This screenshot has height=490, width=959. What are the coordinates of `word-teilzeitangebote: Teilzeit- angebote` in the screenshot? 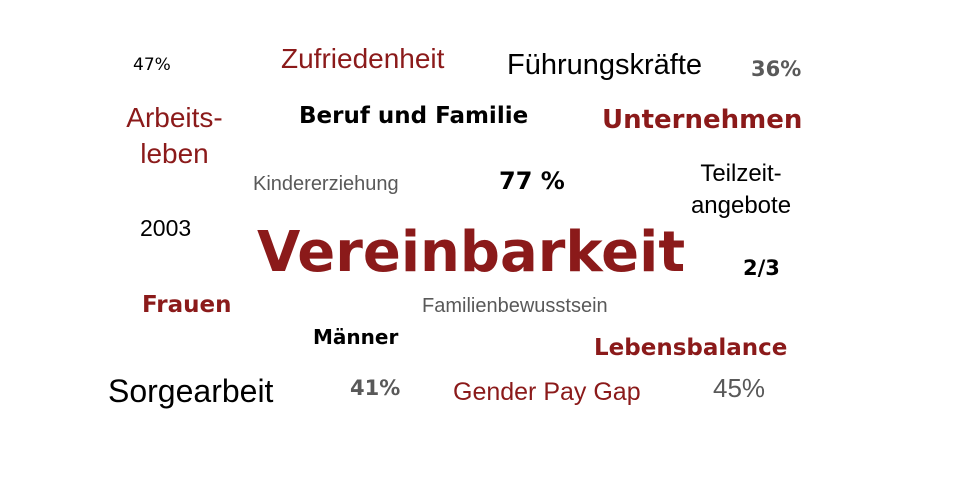 It's located at (741, 190).